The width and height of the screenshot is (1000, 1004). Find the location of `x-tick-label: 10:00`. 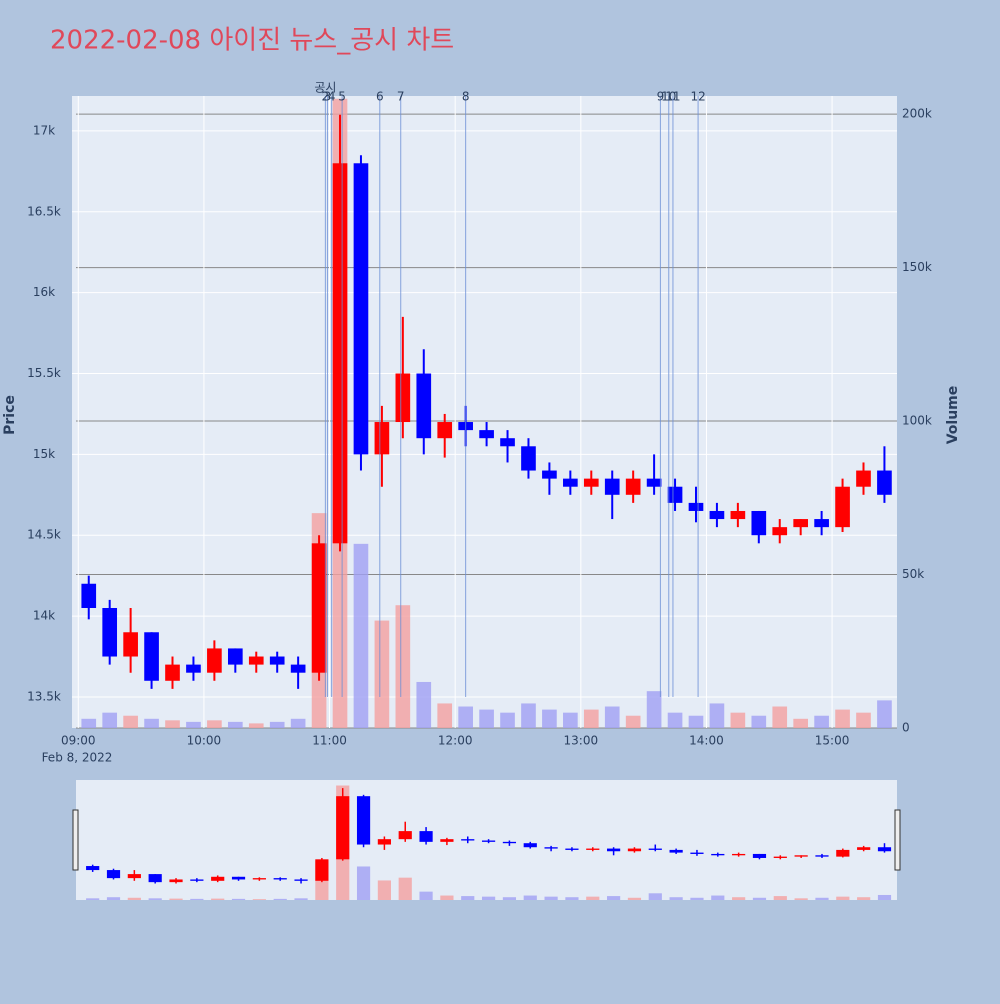

x-tick-label: 10:00 is located at coordinates (204, 741).